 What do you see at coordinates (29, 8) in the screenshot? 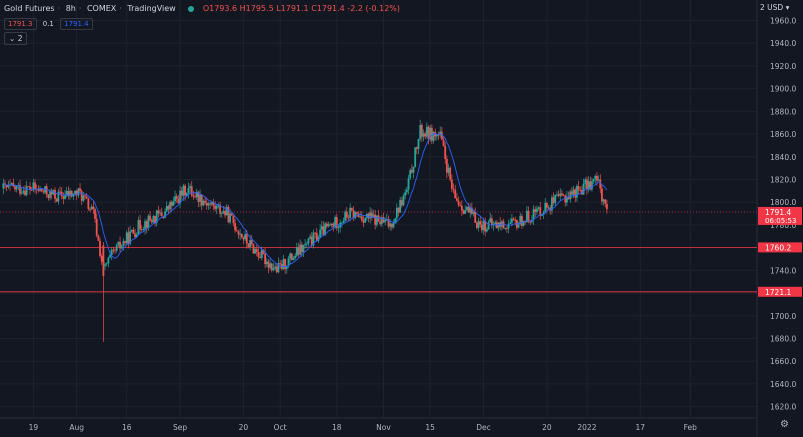
I see `symbol-name: Gold Futures` at bounding box center [29, 8].